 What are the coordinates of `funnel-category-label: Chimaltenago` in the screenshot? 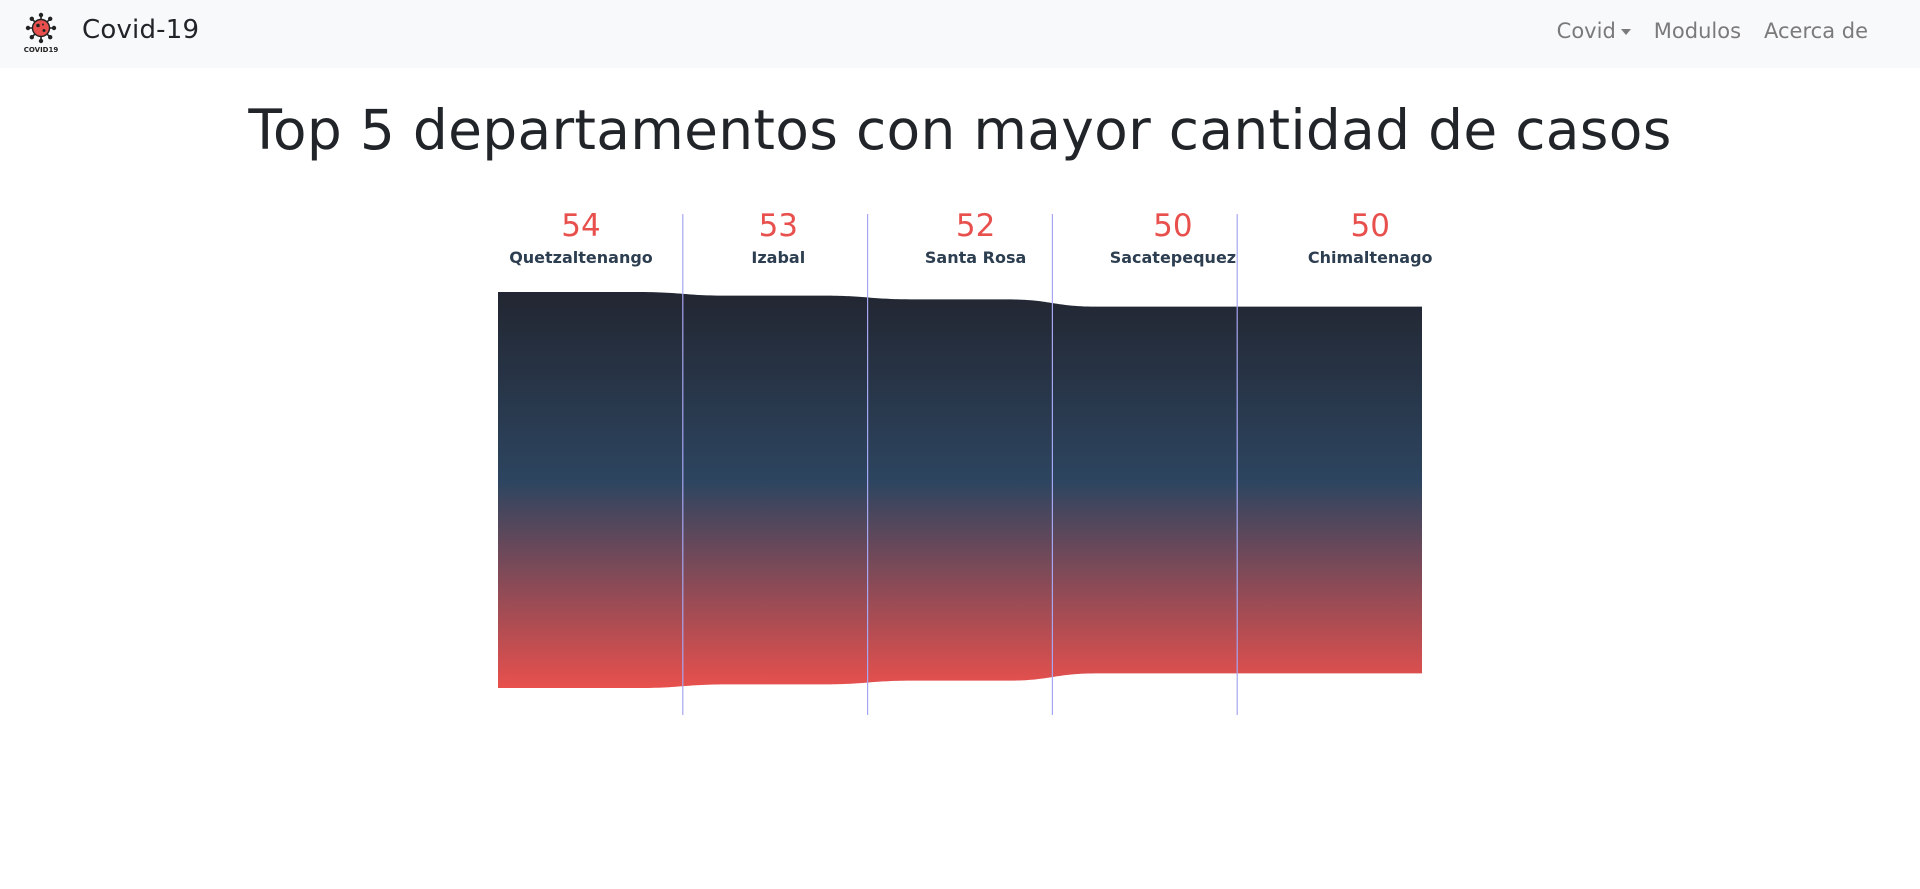 It's located at (1370, 257).